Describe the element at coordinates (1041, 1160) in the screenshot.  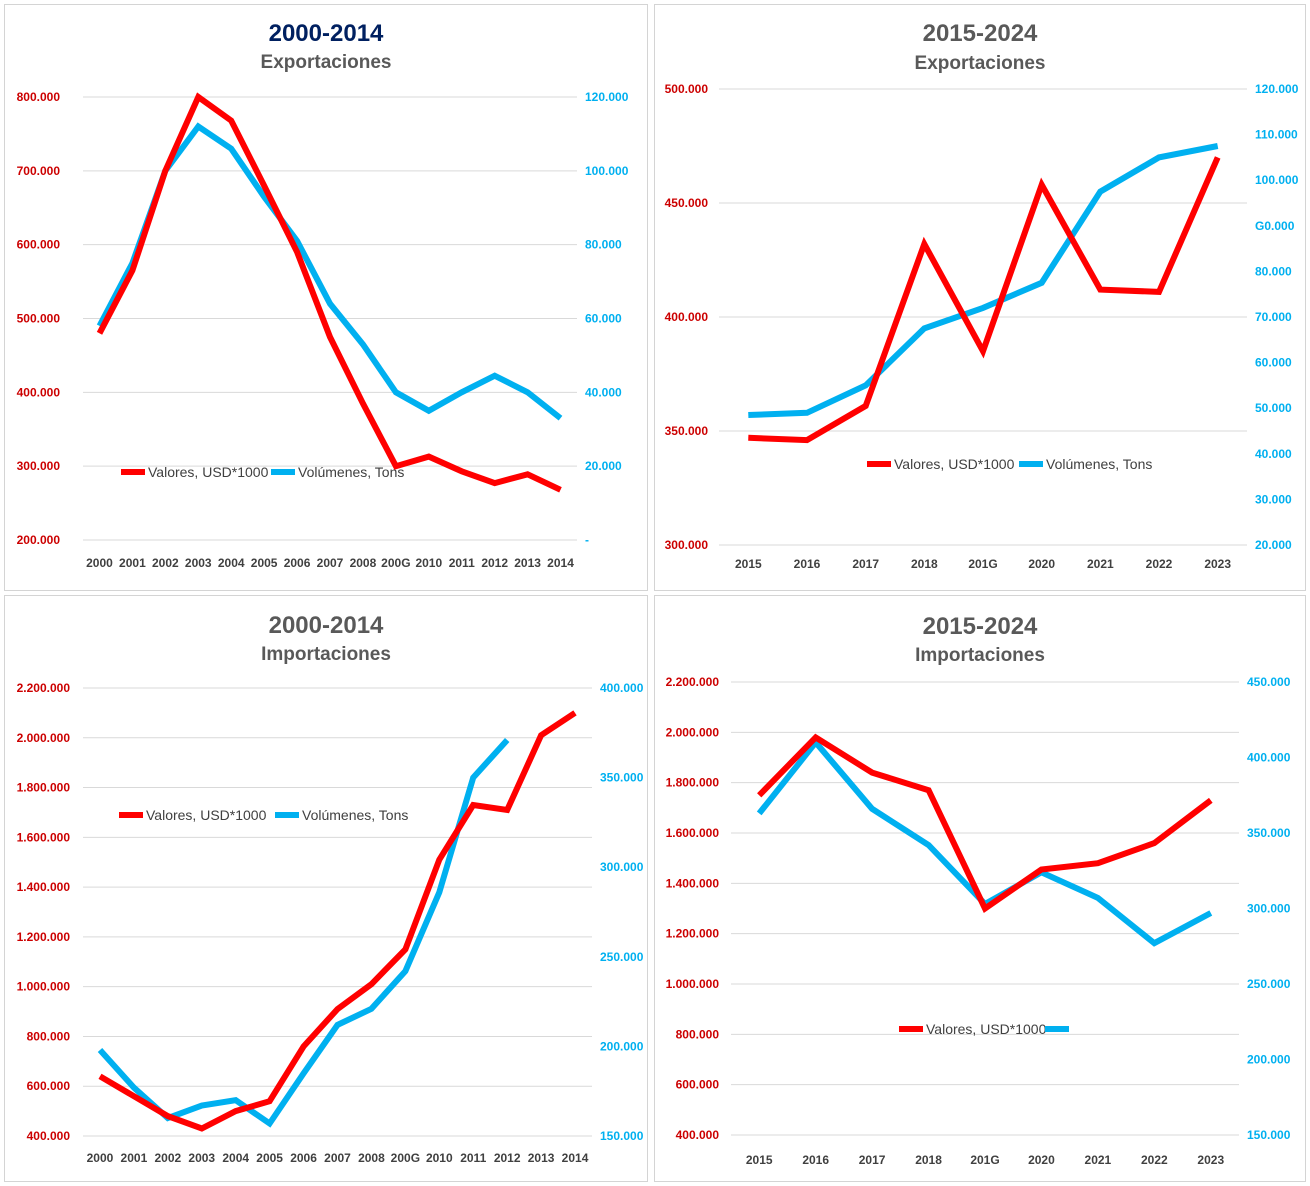
I see `x-tick-label: 2020` at that location.